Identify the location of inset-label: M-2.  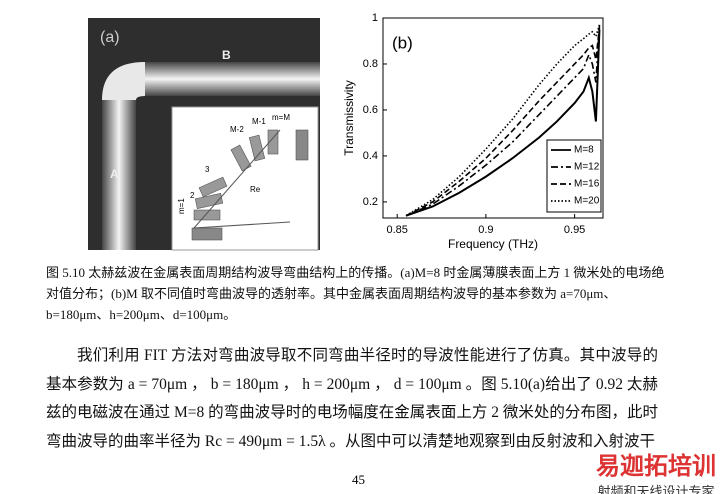
(237, 129).